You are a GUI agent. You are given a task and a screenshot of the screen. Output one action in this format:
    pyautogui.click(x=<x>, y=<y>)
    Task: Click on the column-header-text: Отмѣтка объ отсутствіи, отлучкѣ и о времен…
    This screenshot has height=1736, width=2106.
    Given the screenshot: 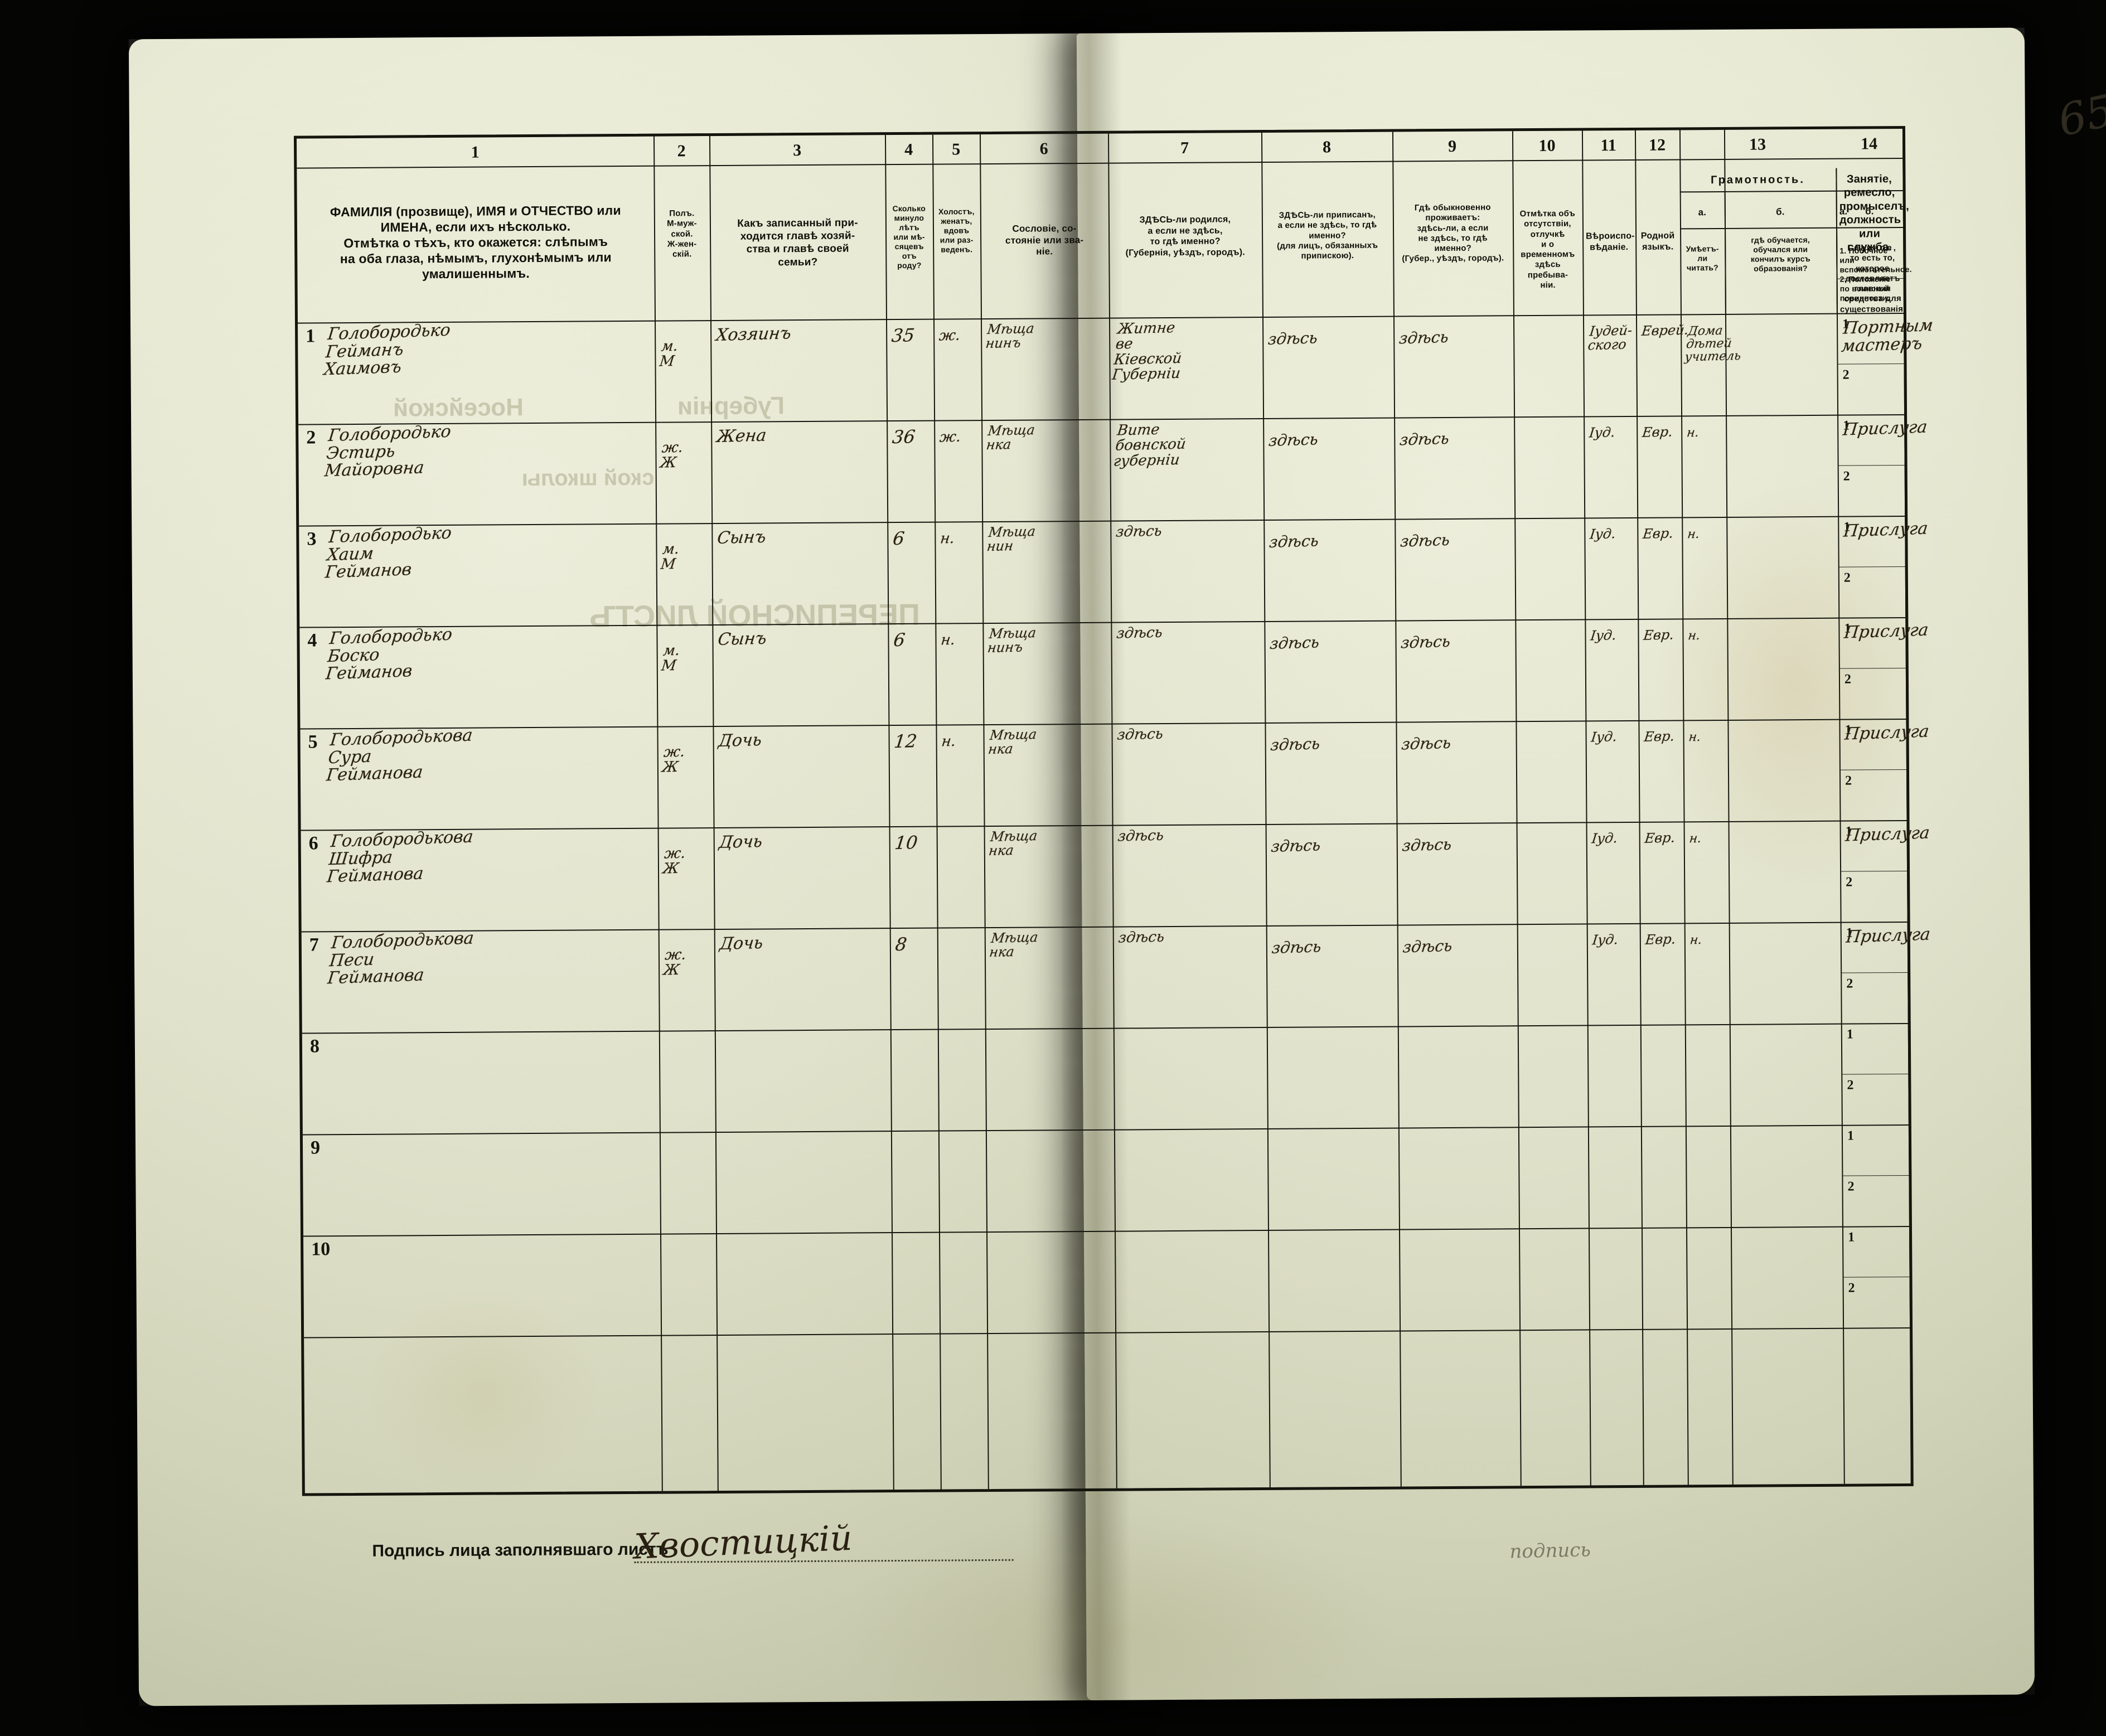 What is the action you would take?
    pyautogui.click(x=1547, y=249)
    